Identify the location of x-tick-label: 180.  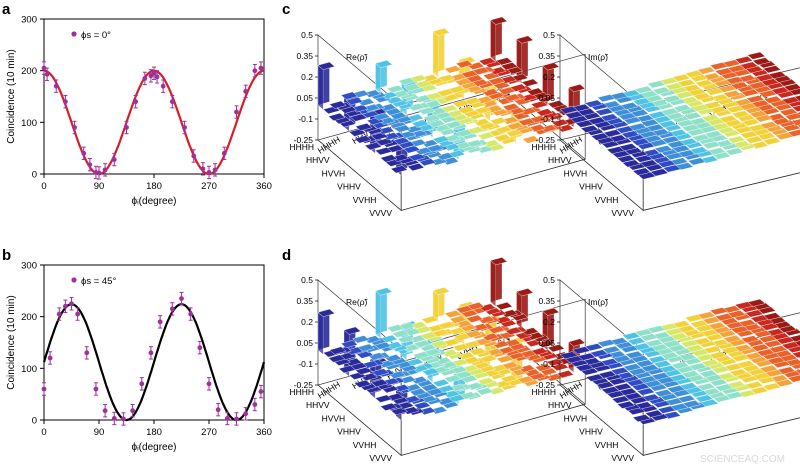
(154, 186).